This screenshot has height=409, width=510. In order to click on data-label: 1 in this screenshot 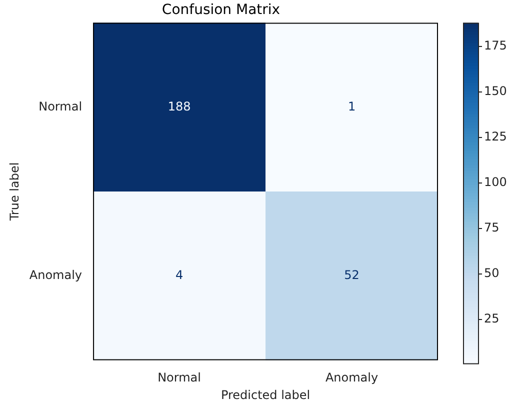, I will do `click(352, 106)`.